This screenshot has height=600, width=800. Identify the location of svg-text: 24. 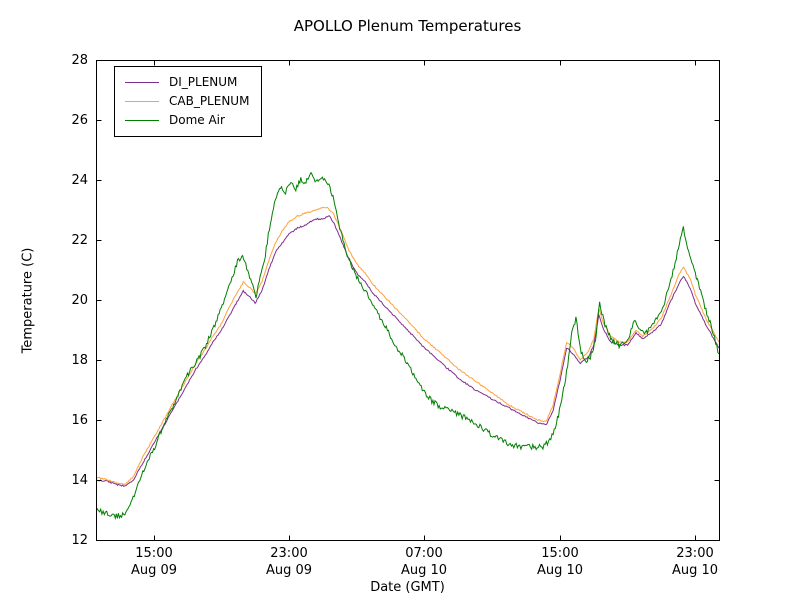
(79, 180).